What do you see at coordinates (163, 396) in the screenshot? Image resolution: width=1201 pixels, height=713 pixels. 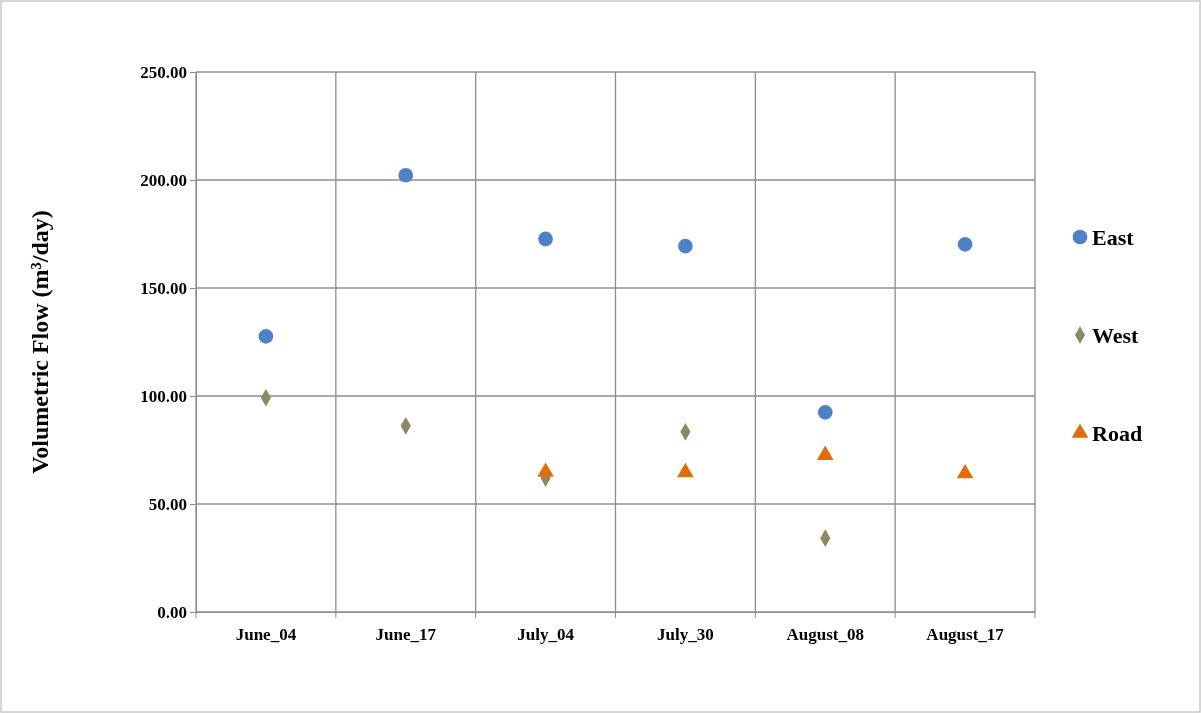 I see `y-tick-label: 100.00` at bounding box center [163, 396].